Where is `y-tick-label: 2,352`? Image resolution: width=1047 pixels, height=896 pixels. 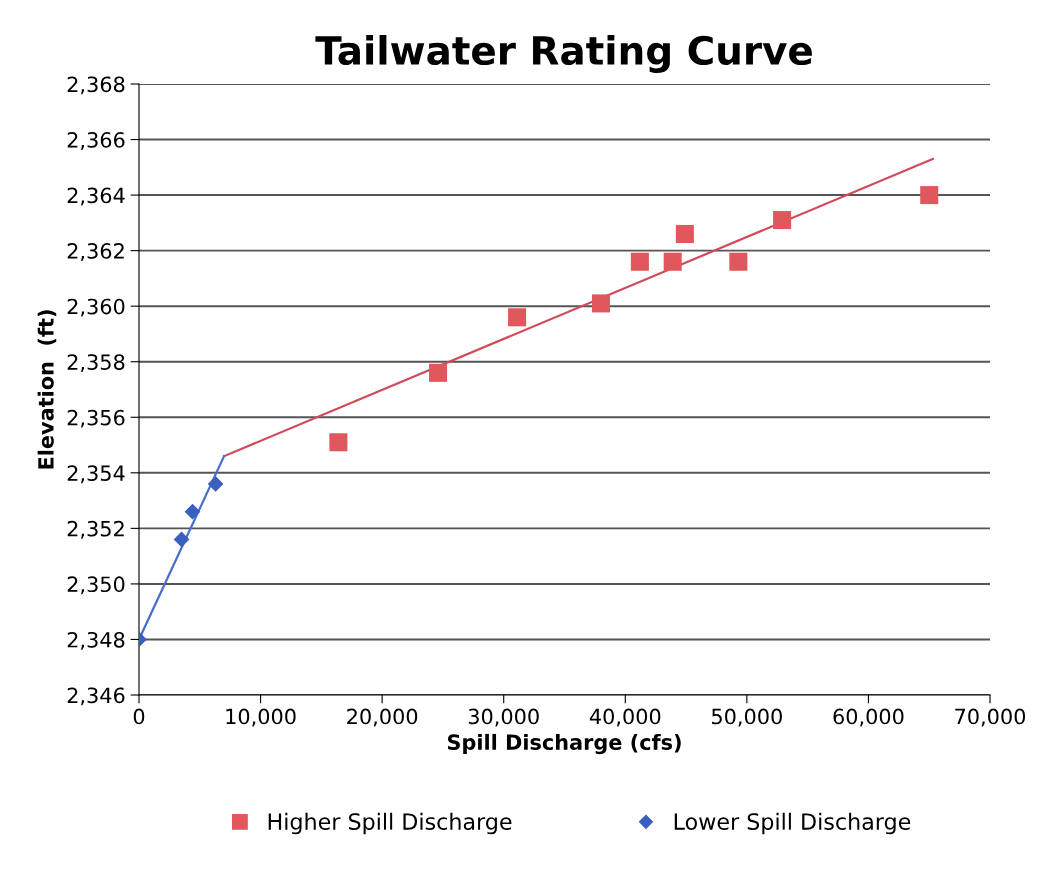 y-tick-label: 2,352 is located at coordinates (95, 529).